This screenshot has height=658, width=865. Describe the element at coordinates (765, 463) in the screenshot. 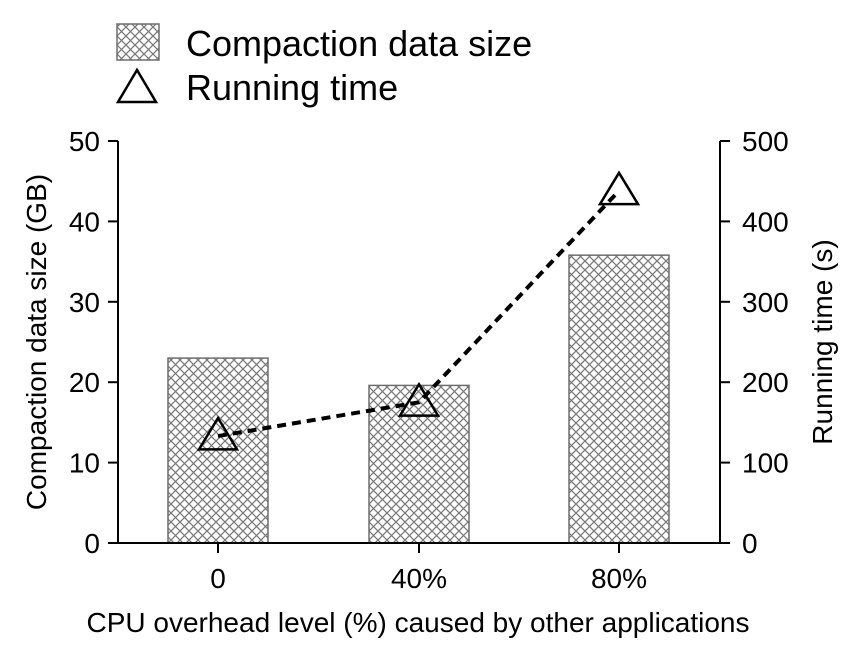

I see `right-tick-label: 100` at that location.